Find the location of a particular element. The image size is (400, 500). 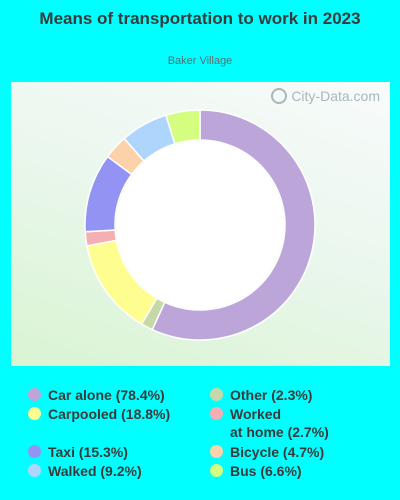

donut-hole is located at coordinates (200, 225).